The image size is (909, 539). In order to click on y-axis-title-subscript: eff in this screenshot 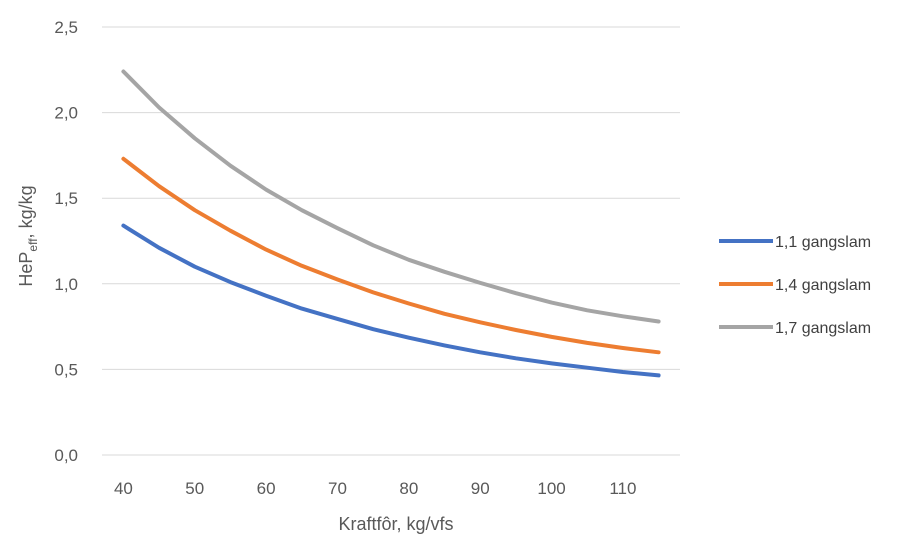, I will do `click(33, 245)`.